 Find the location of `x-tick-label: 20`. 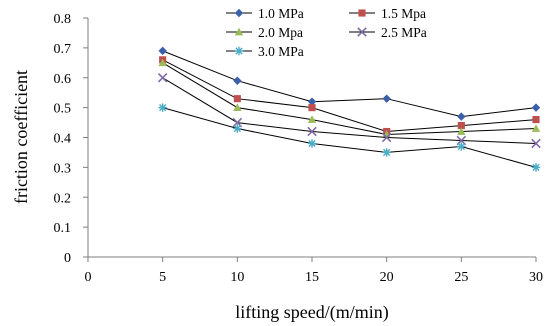

x-tick-label: 20 is located at coordinates (387, 277).